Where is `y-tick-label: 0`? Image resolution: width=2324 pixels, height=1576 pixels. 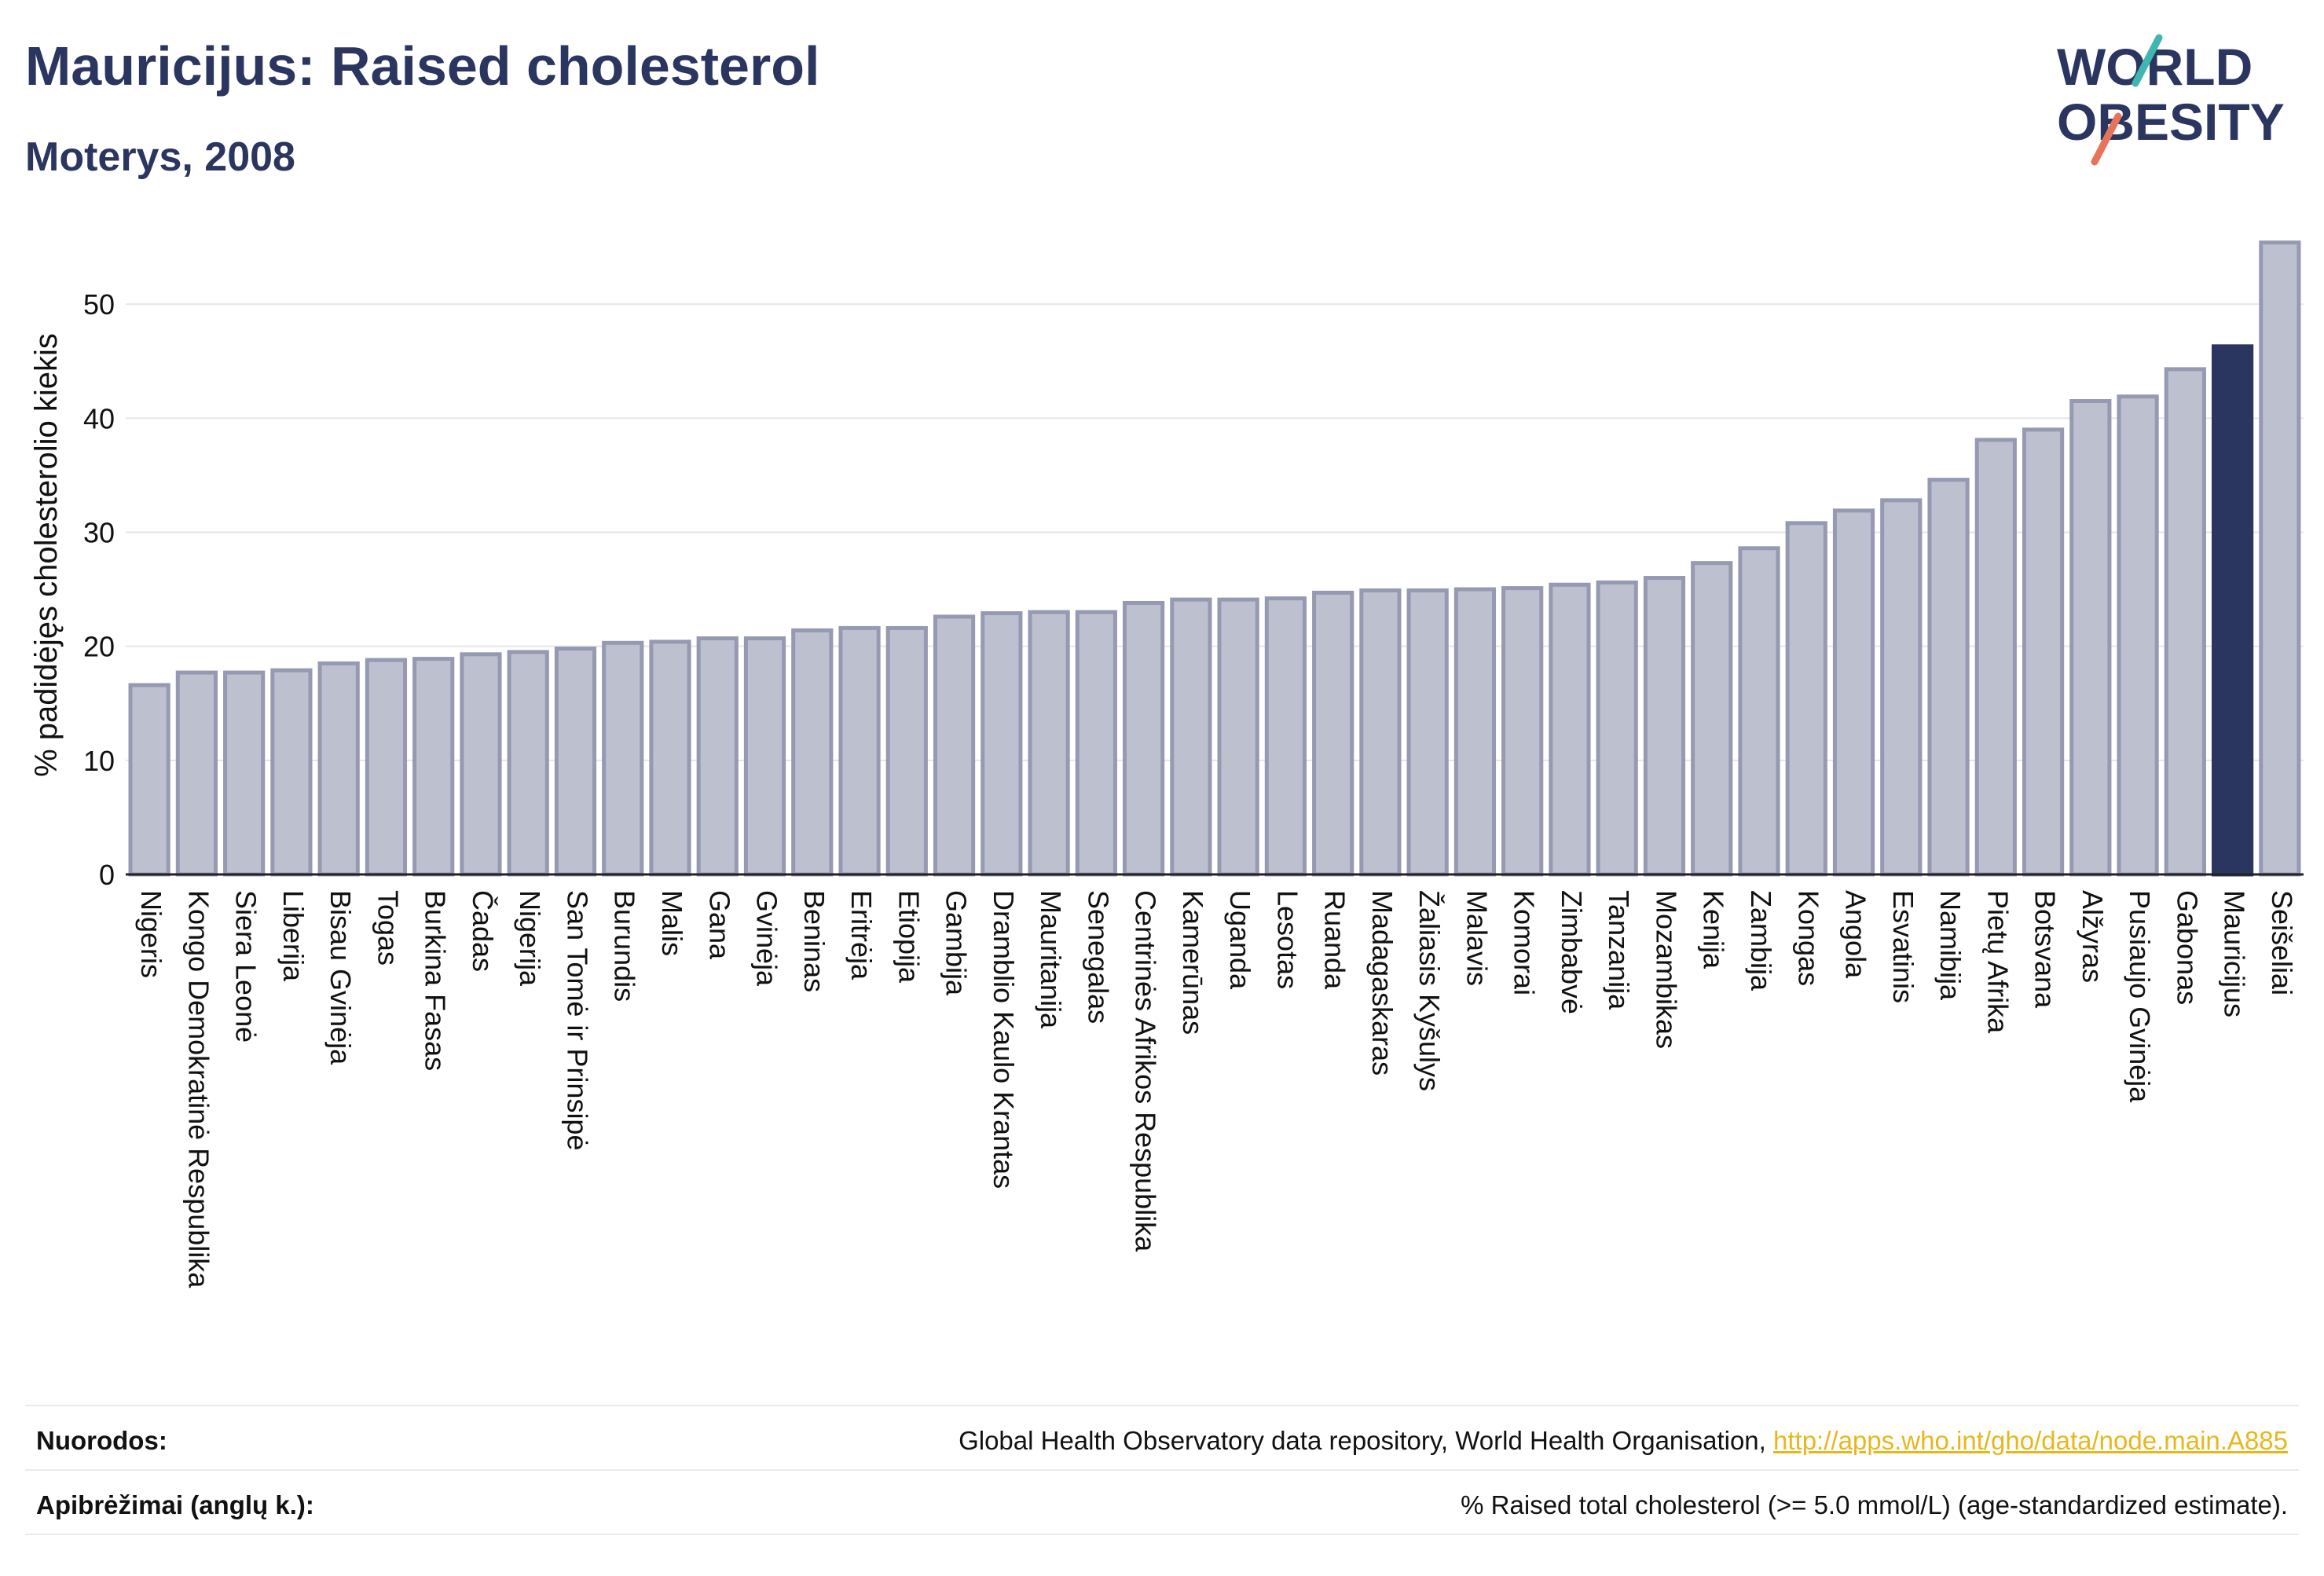
y-tick-label: 0 is located at coordinates (107, 875).